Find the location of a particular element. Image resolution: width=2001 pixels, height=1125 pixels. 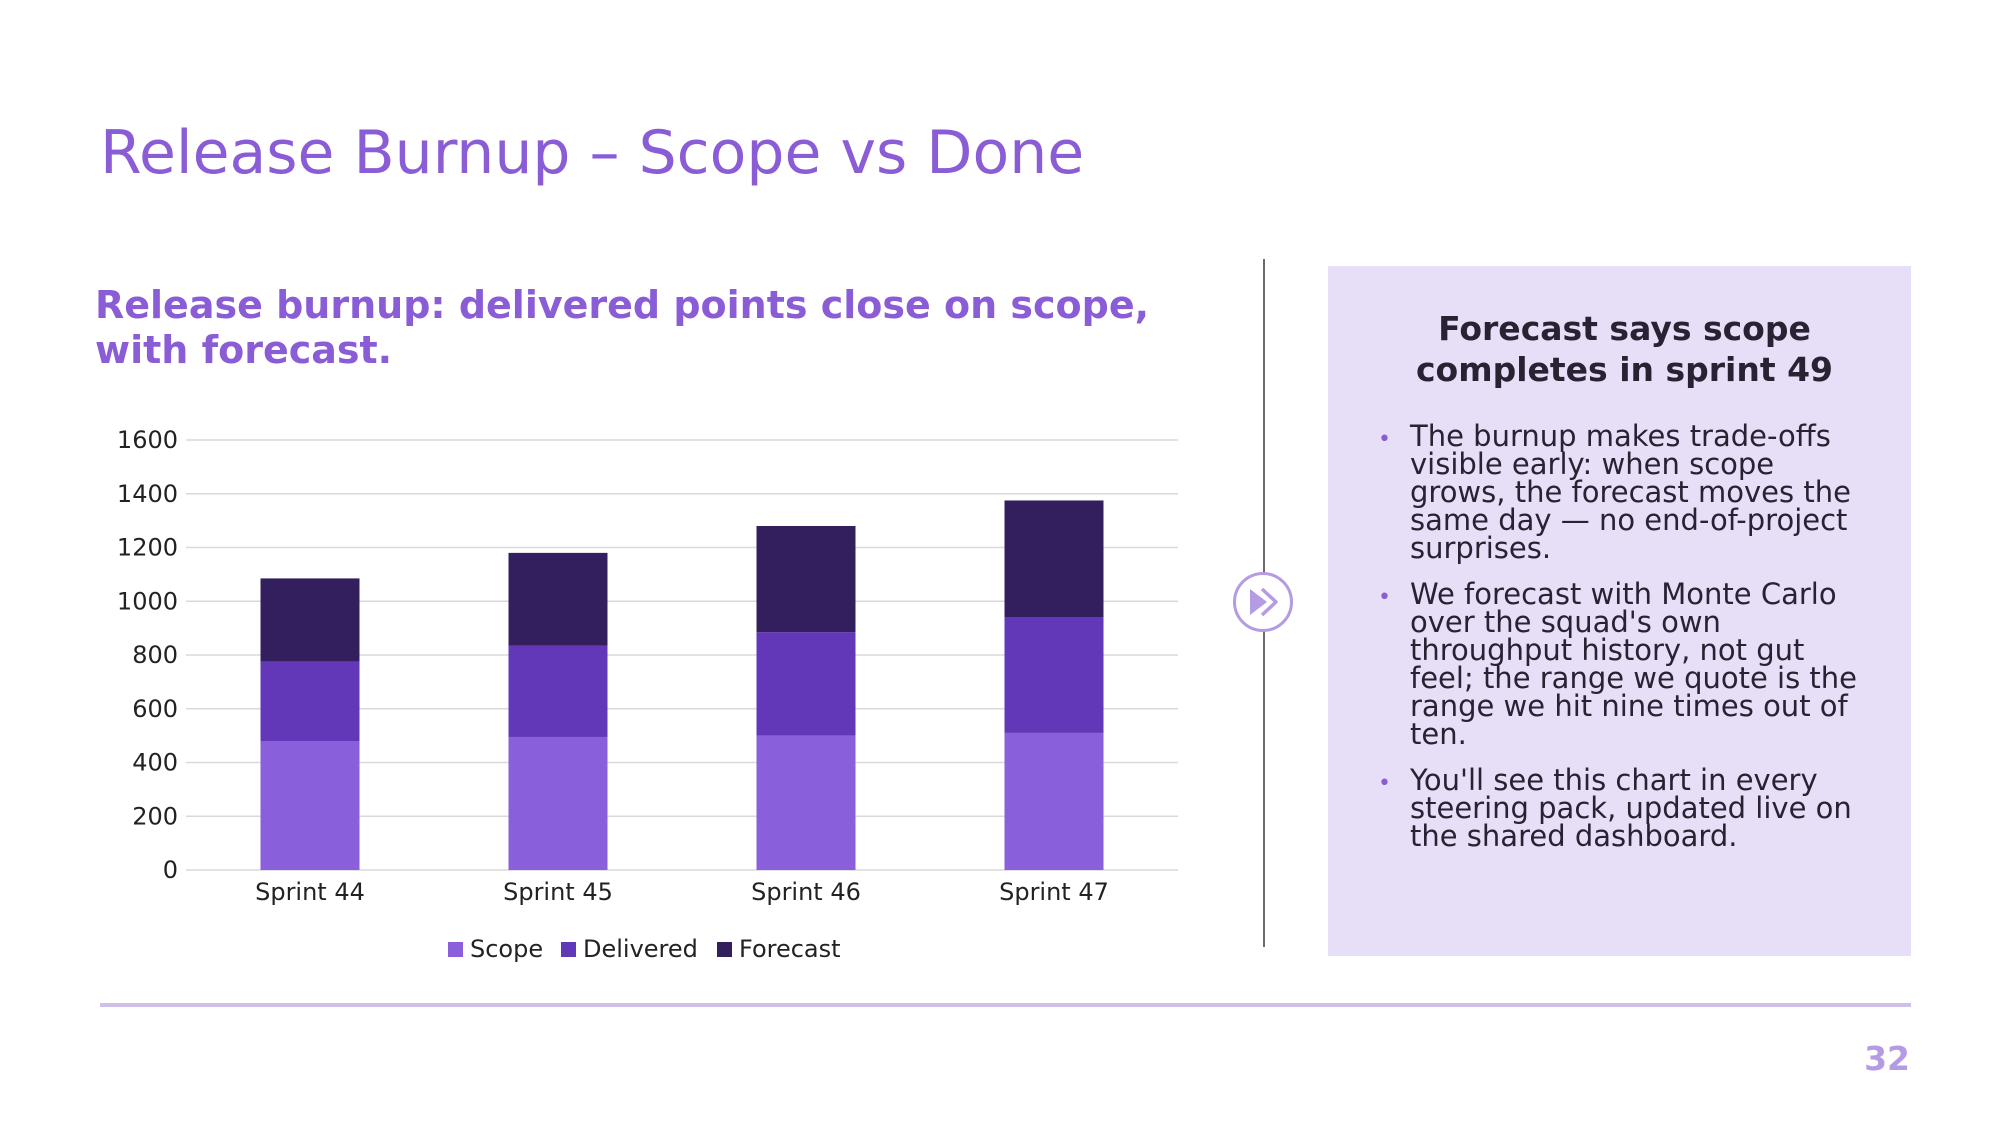

legend-swatch-delivered is located at coordinates (568, 949).